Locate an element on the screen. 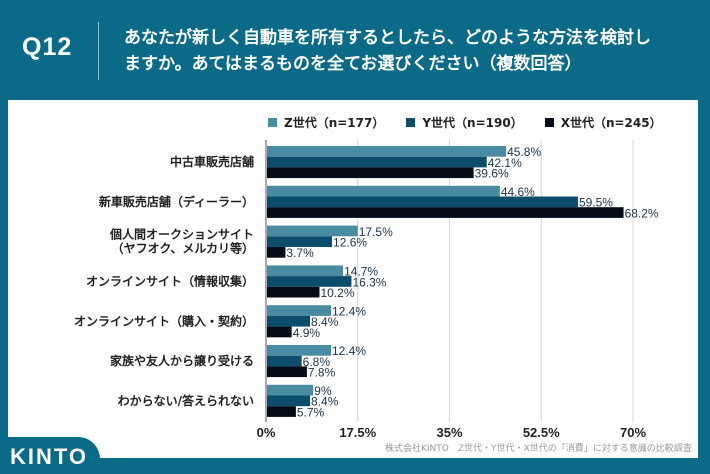  chart-legend: Z世代（n=177） Y世代（n=190） X世代（n=245） is located at coordinates (465, 122).